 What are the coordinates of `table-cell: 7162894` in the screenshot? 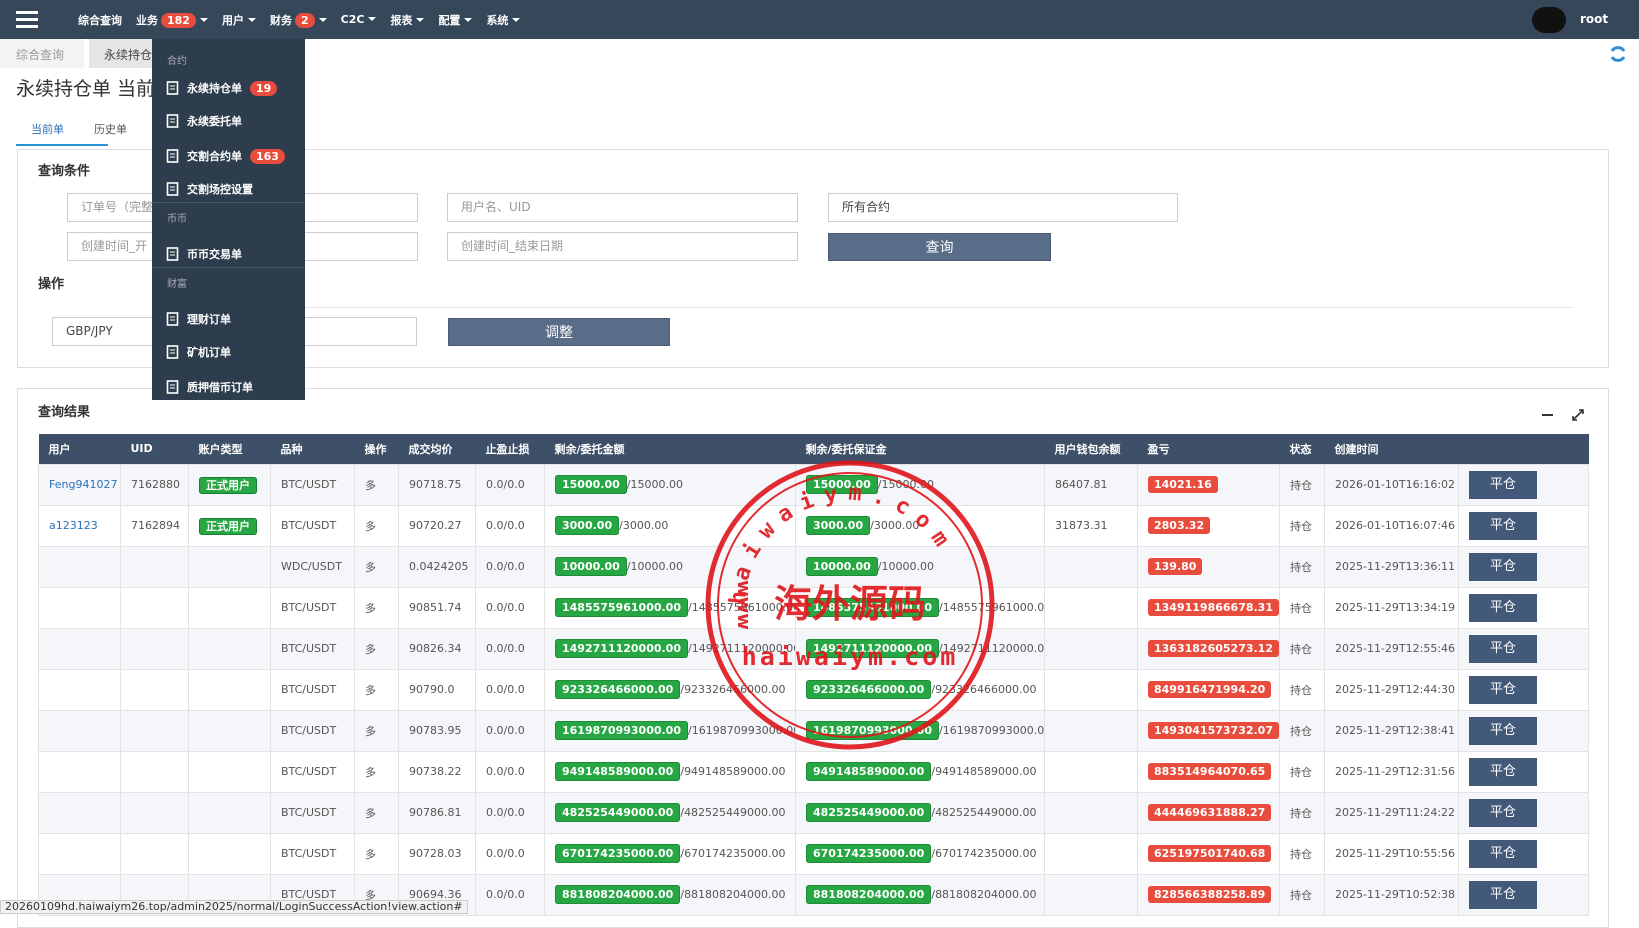 It's located at (154, 525).